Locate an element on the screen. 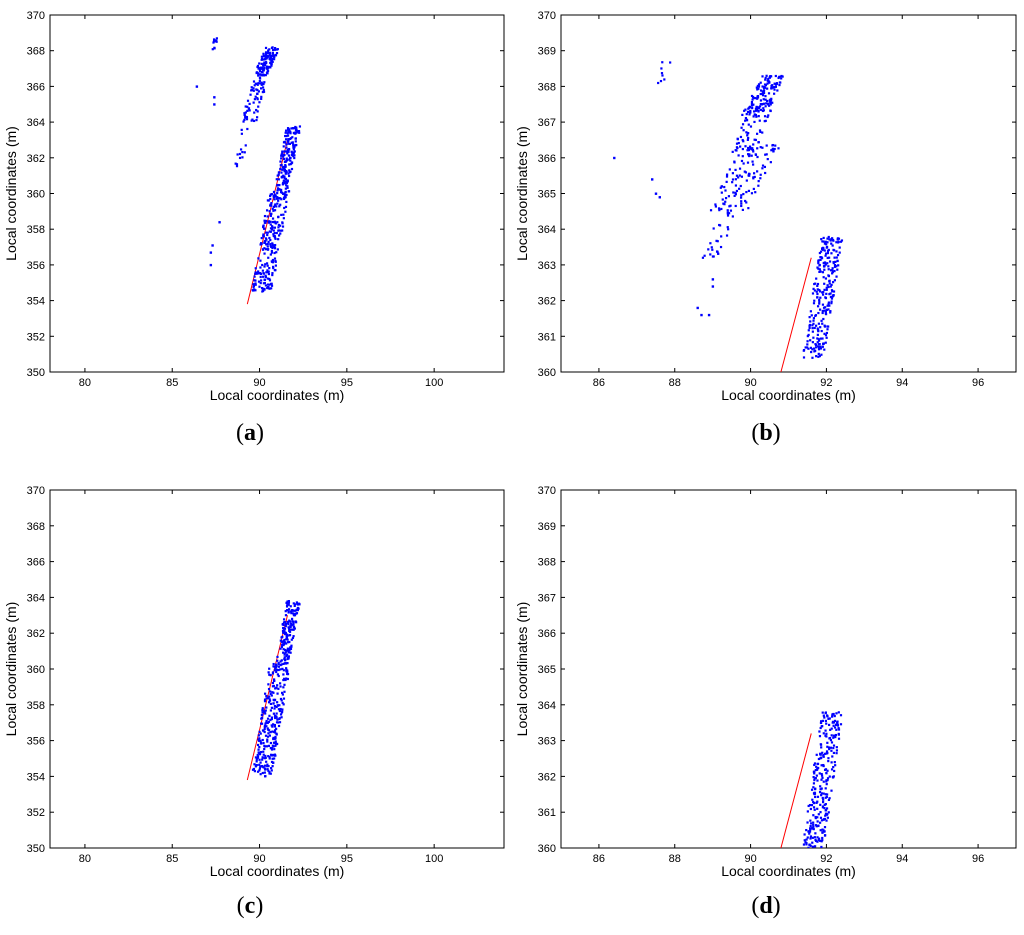  plot-area is located at coordinates (273, 690).